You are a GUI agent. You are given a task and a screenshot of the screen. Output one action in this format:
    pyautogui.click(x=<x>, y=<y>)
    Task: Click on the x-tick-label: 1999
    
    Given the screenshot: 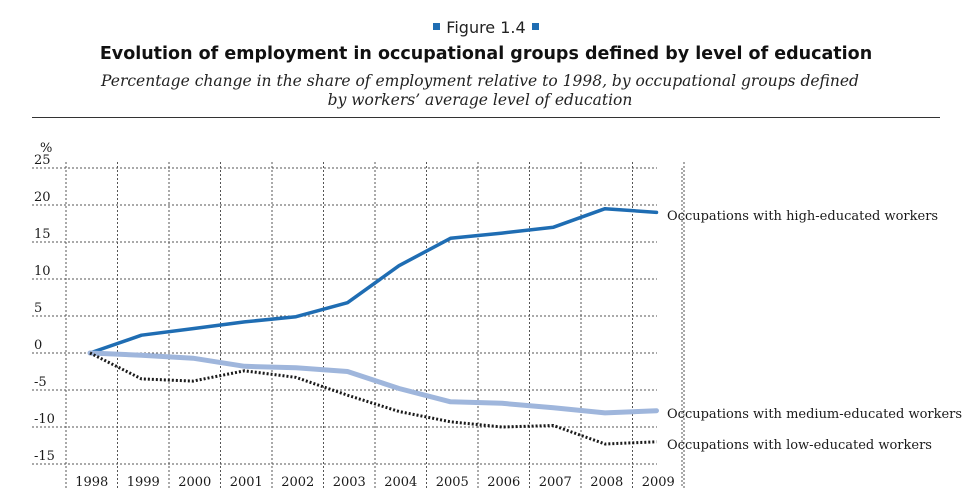 What is the action you would take?
    pyautogui.click(x=143, y=482)
    